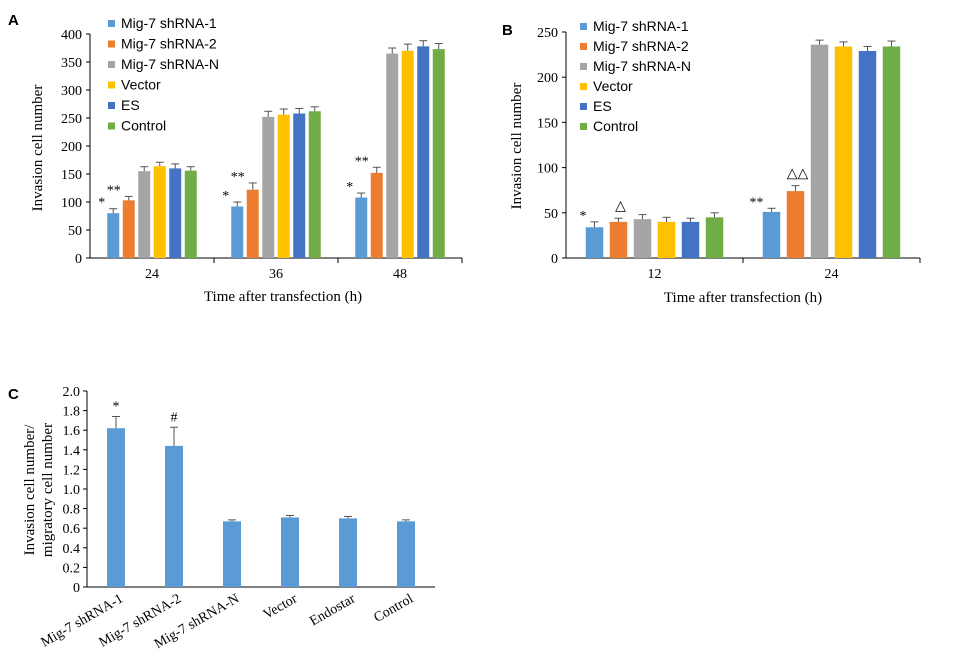 The width and height of the screenshot is (979, 670). Describe the element at coordinates (641, 26) in the screenshot. I see `panel-b-legend-label: Mig-7 shRNA-1` at that location.